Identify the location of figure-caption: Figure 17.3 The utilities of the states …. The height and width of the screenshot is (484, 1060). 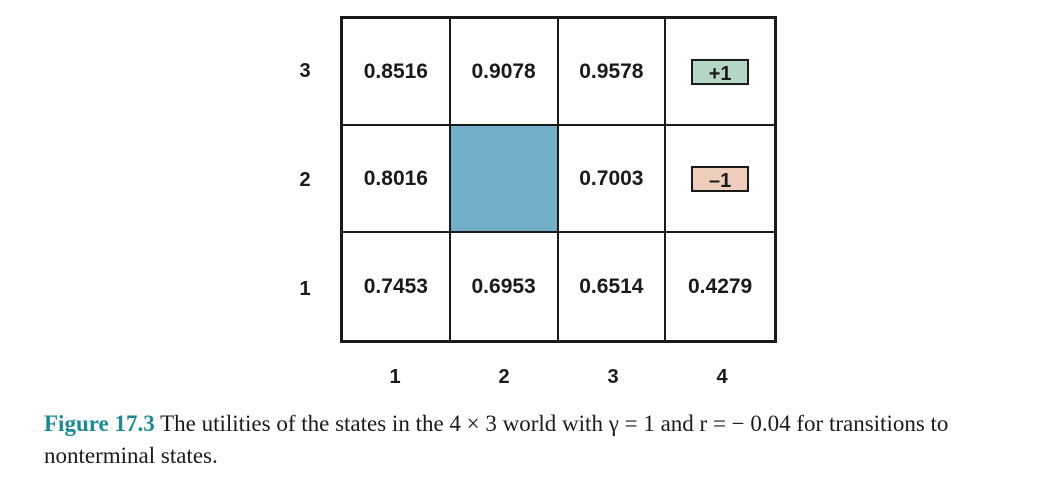
(539, 440).